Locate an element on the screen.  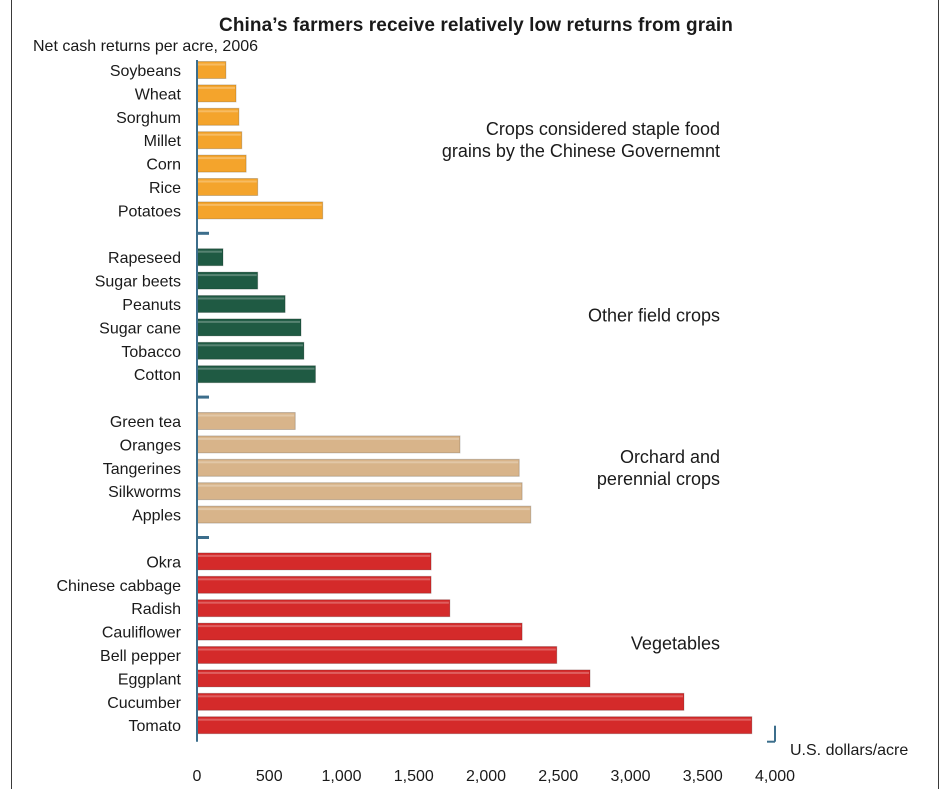
group-label-3-line-0: Vegetables is located at coordinates (675, 643).